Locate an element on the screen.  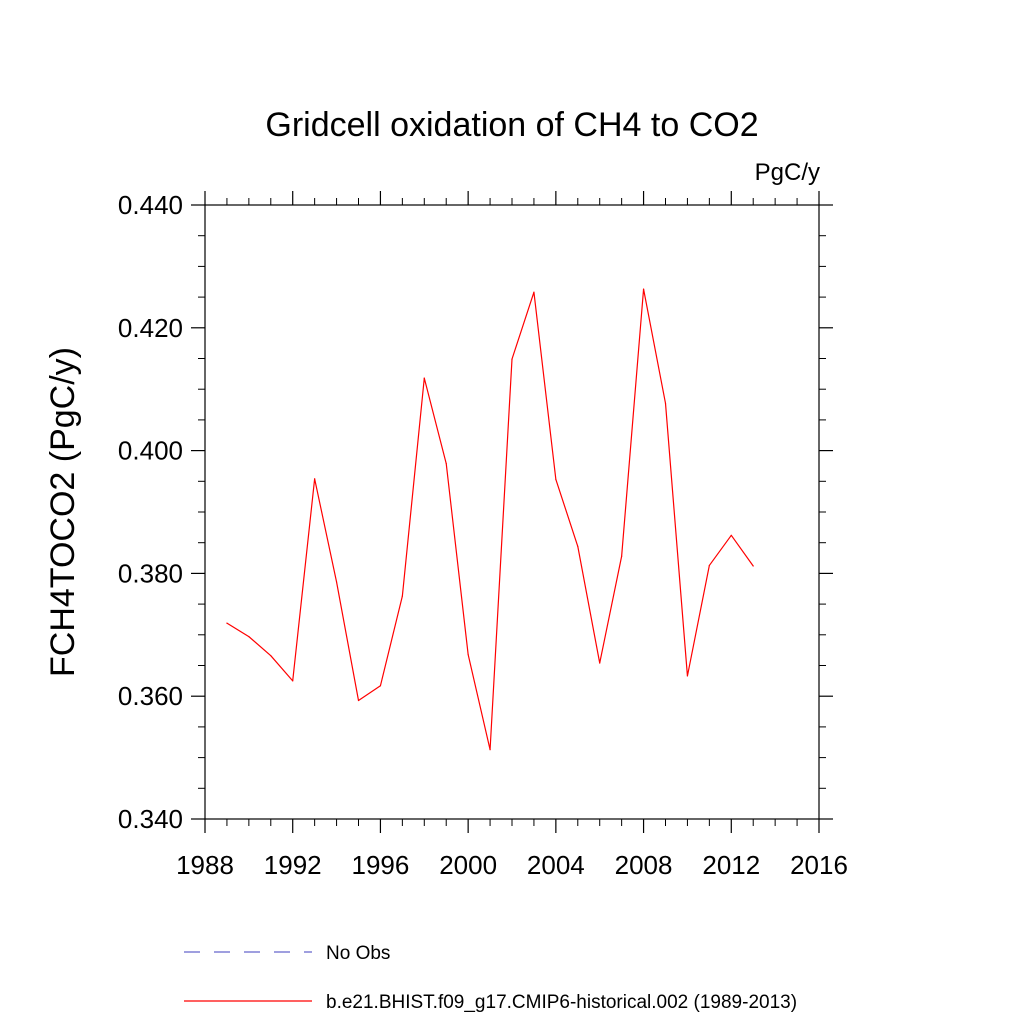
y-axis-label: FCH4TOCO2 (PgC/y) is located at coordinates (63, 512).